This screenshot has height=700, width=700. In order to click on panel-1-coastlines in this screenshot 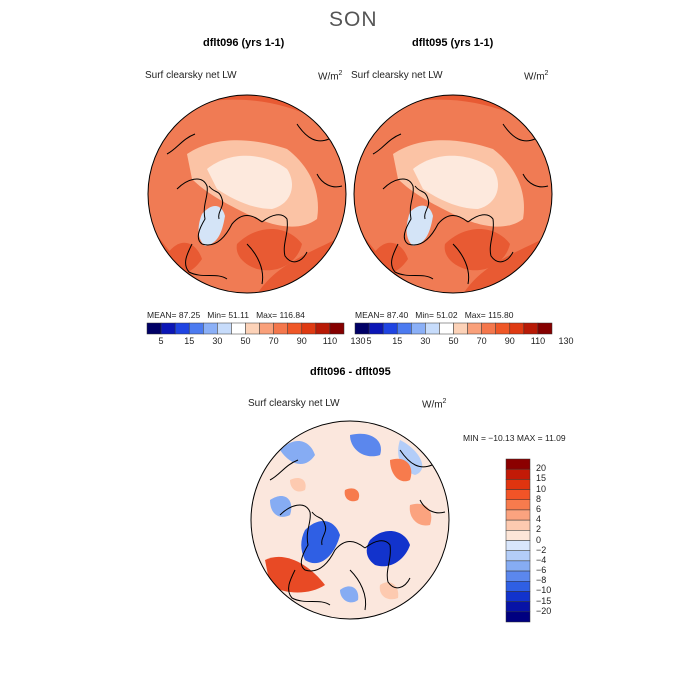, I will do `click(254, 204)`.